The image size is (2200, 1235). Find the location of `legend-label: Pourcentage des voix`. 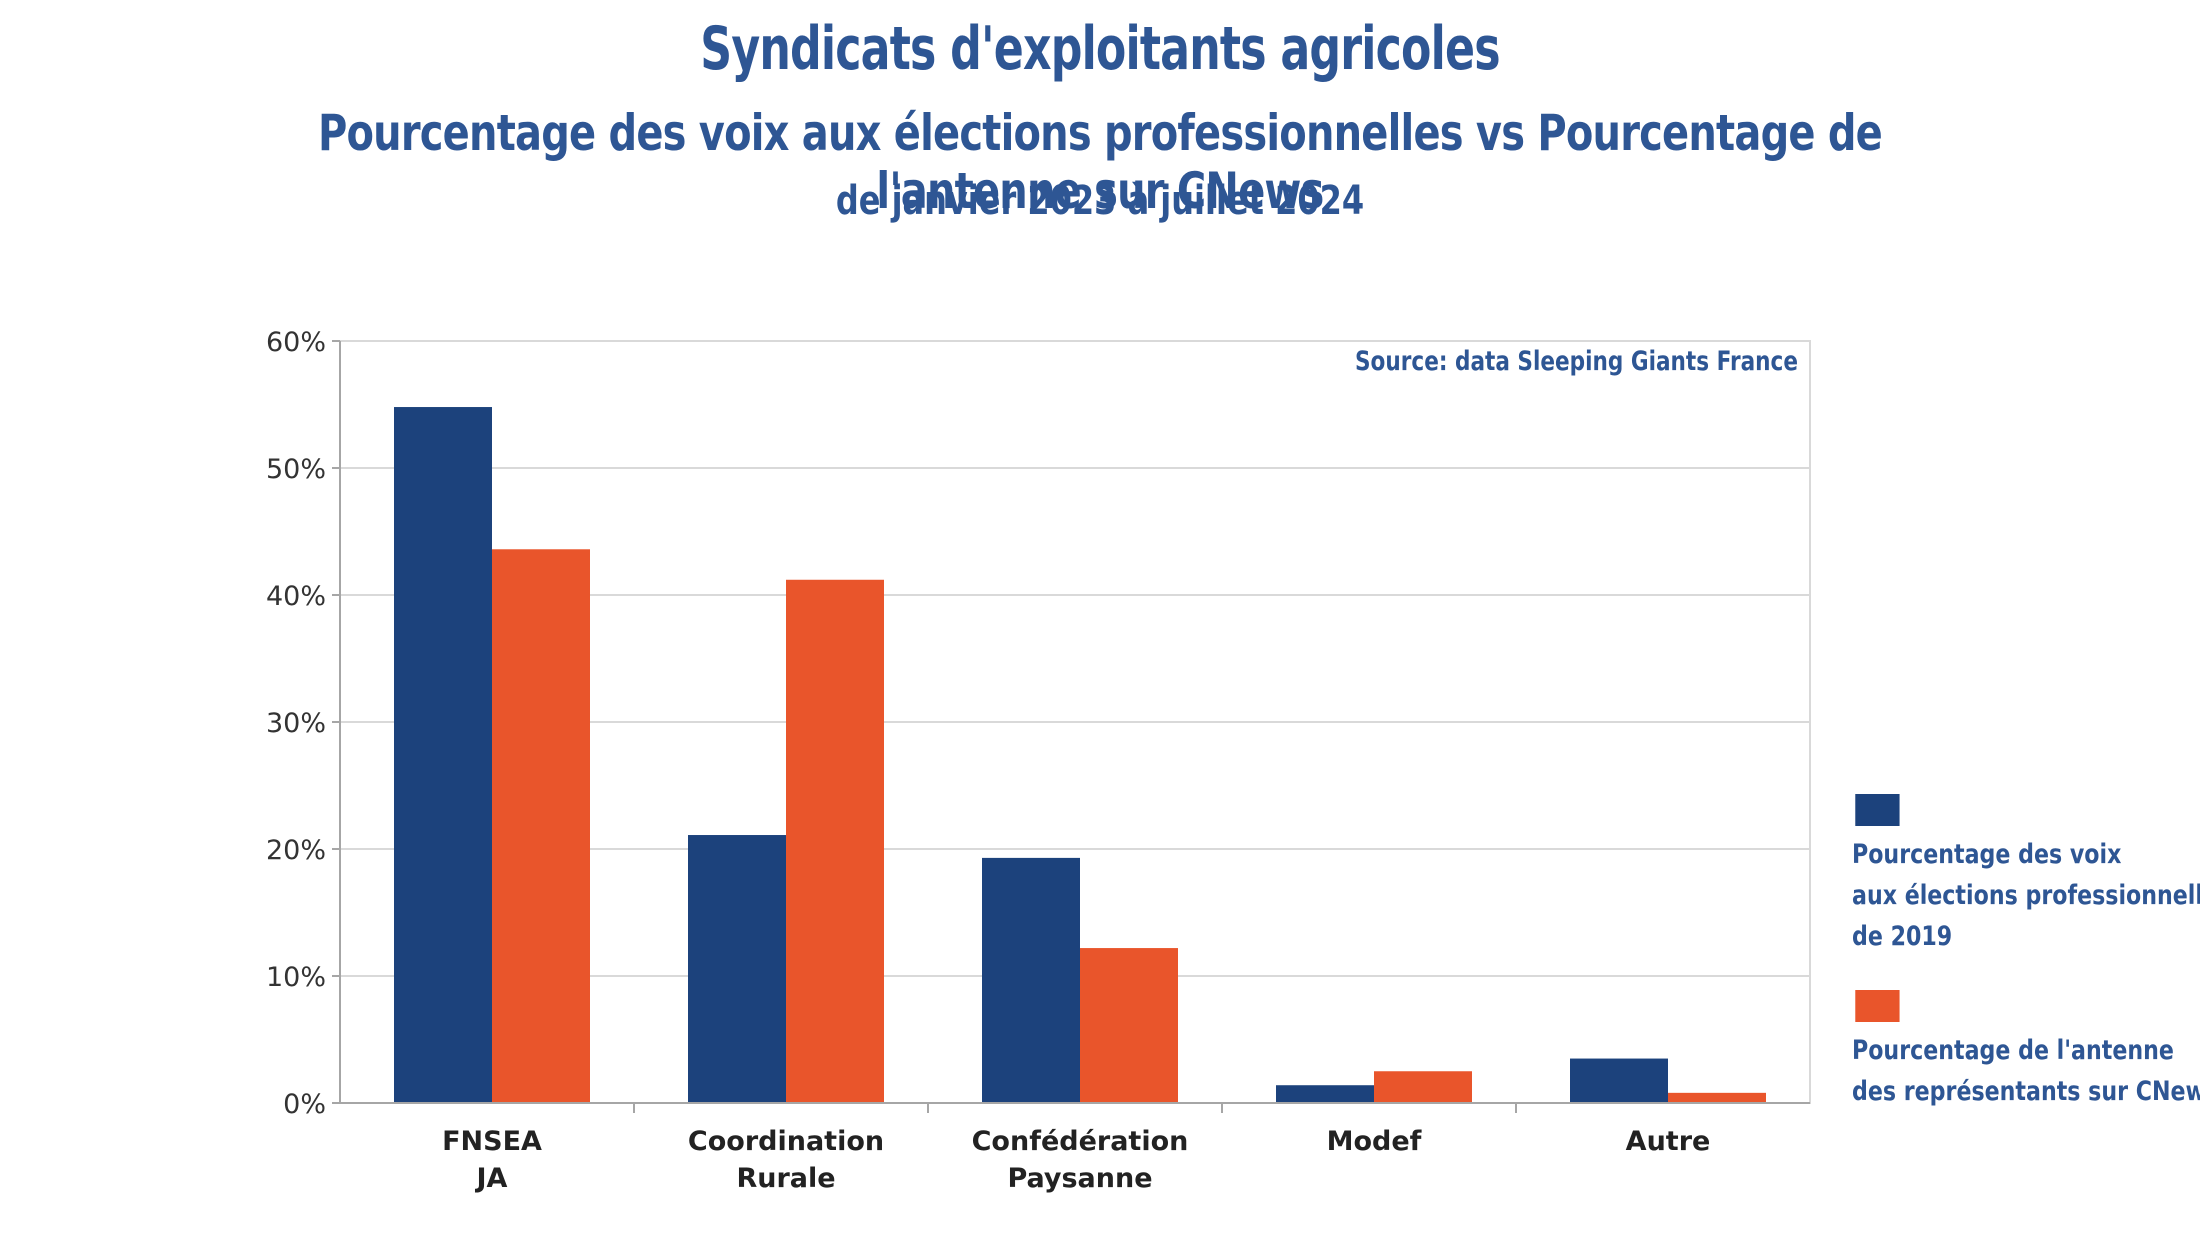

legend-label: Pourcentage des voix is located at coordinates (1987, 854).